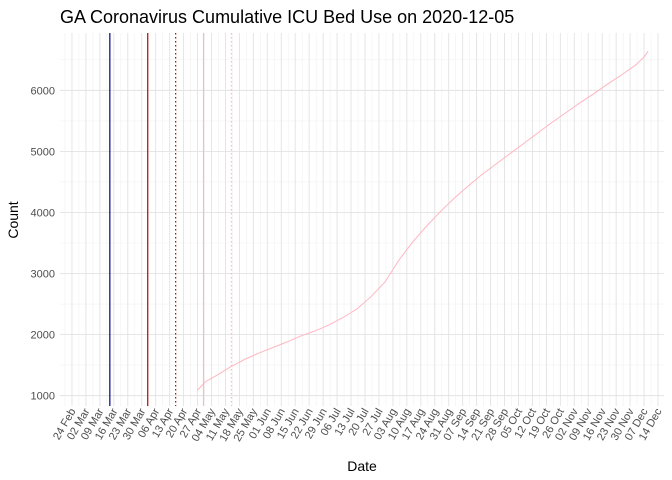 The width and height of the screenshot is (672, 480). What do you see at coordinates (362, 466) in the screenshot?
I see `x-axis-title: Date` at bounding box center [362, 466].